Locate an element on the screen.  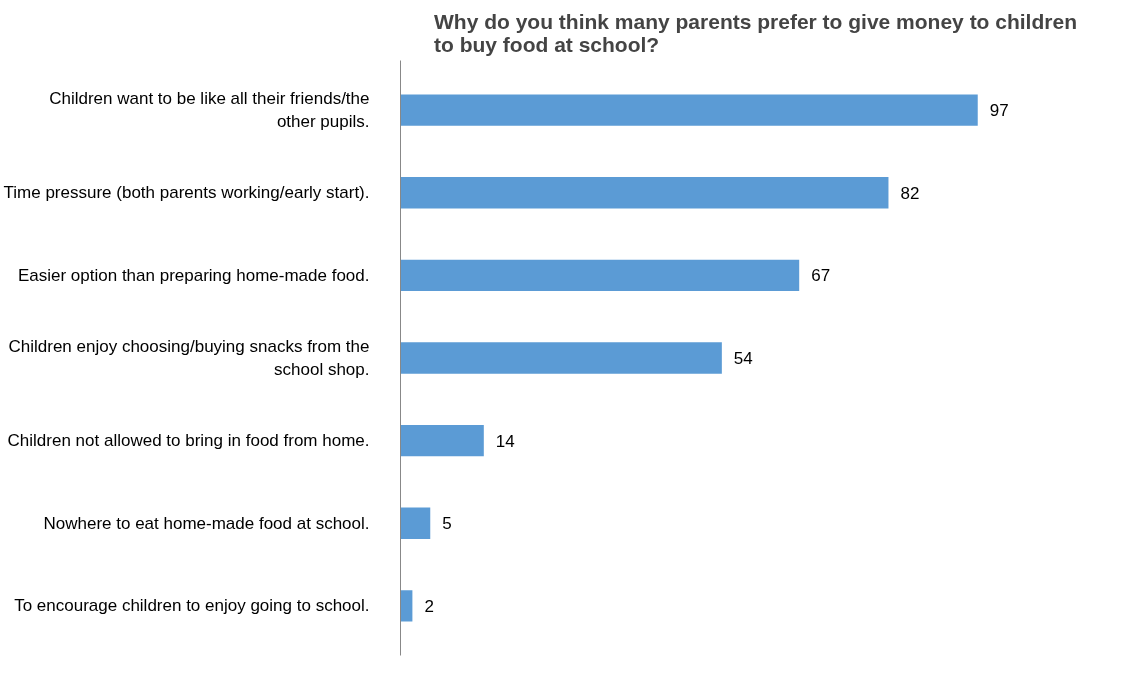
y-tick-label: Children enjoy choosing/buying snacks from the school shop. is located at coordinates (189, 358).